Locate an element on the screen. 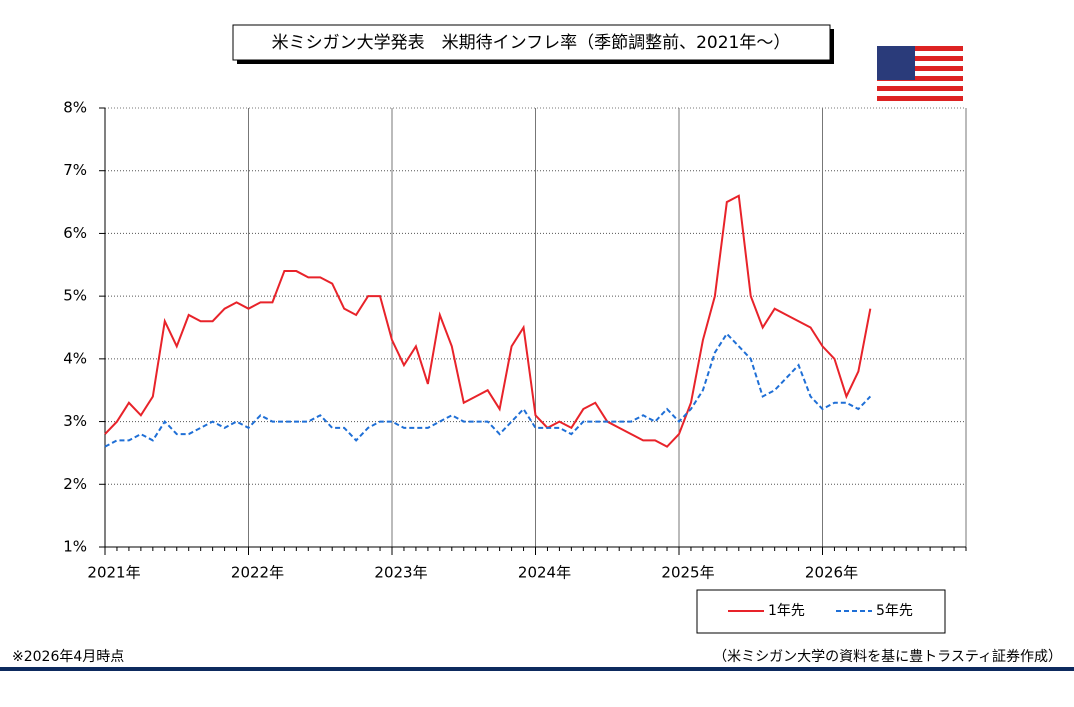  x-tick-label: 2022年 is located at coordinates (257, 573).